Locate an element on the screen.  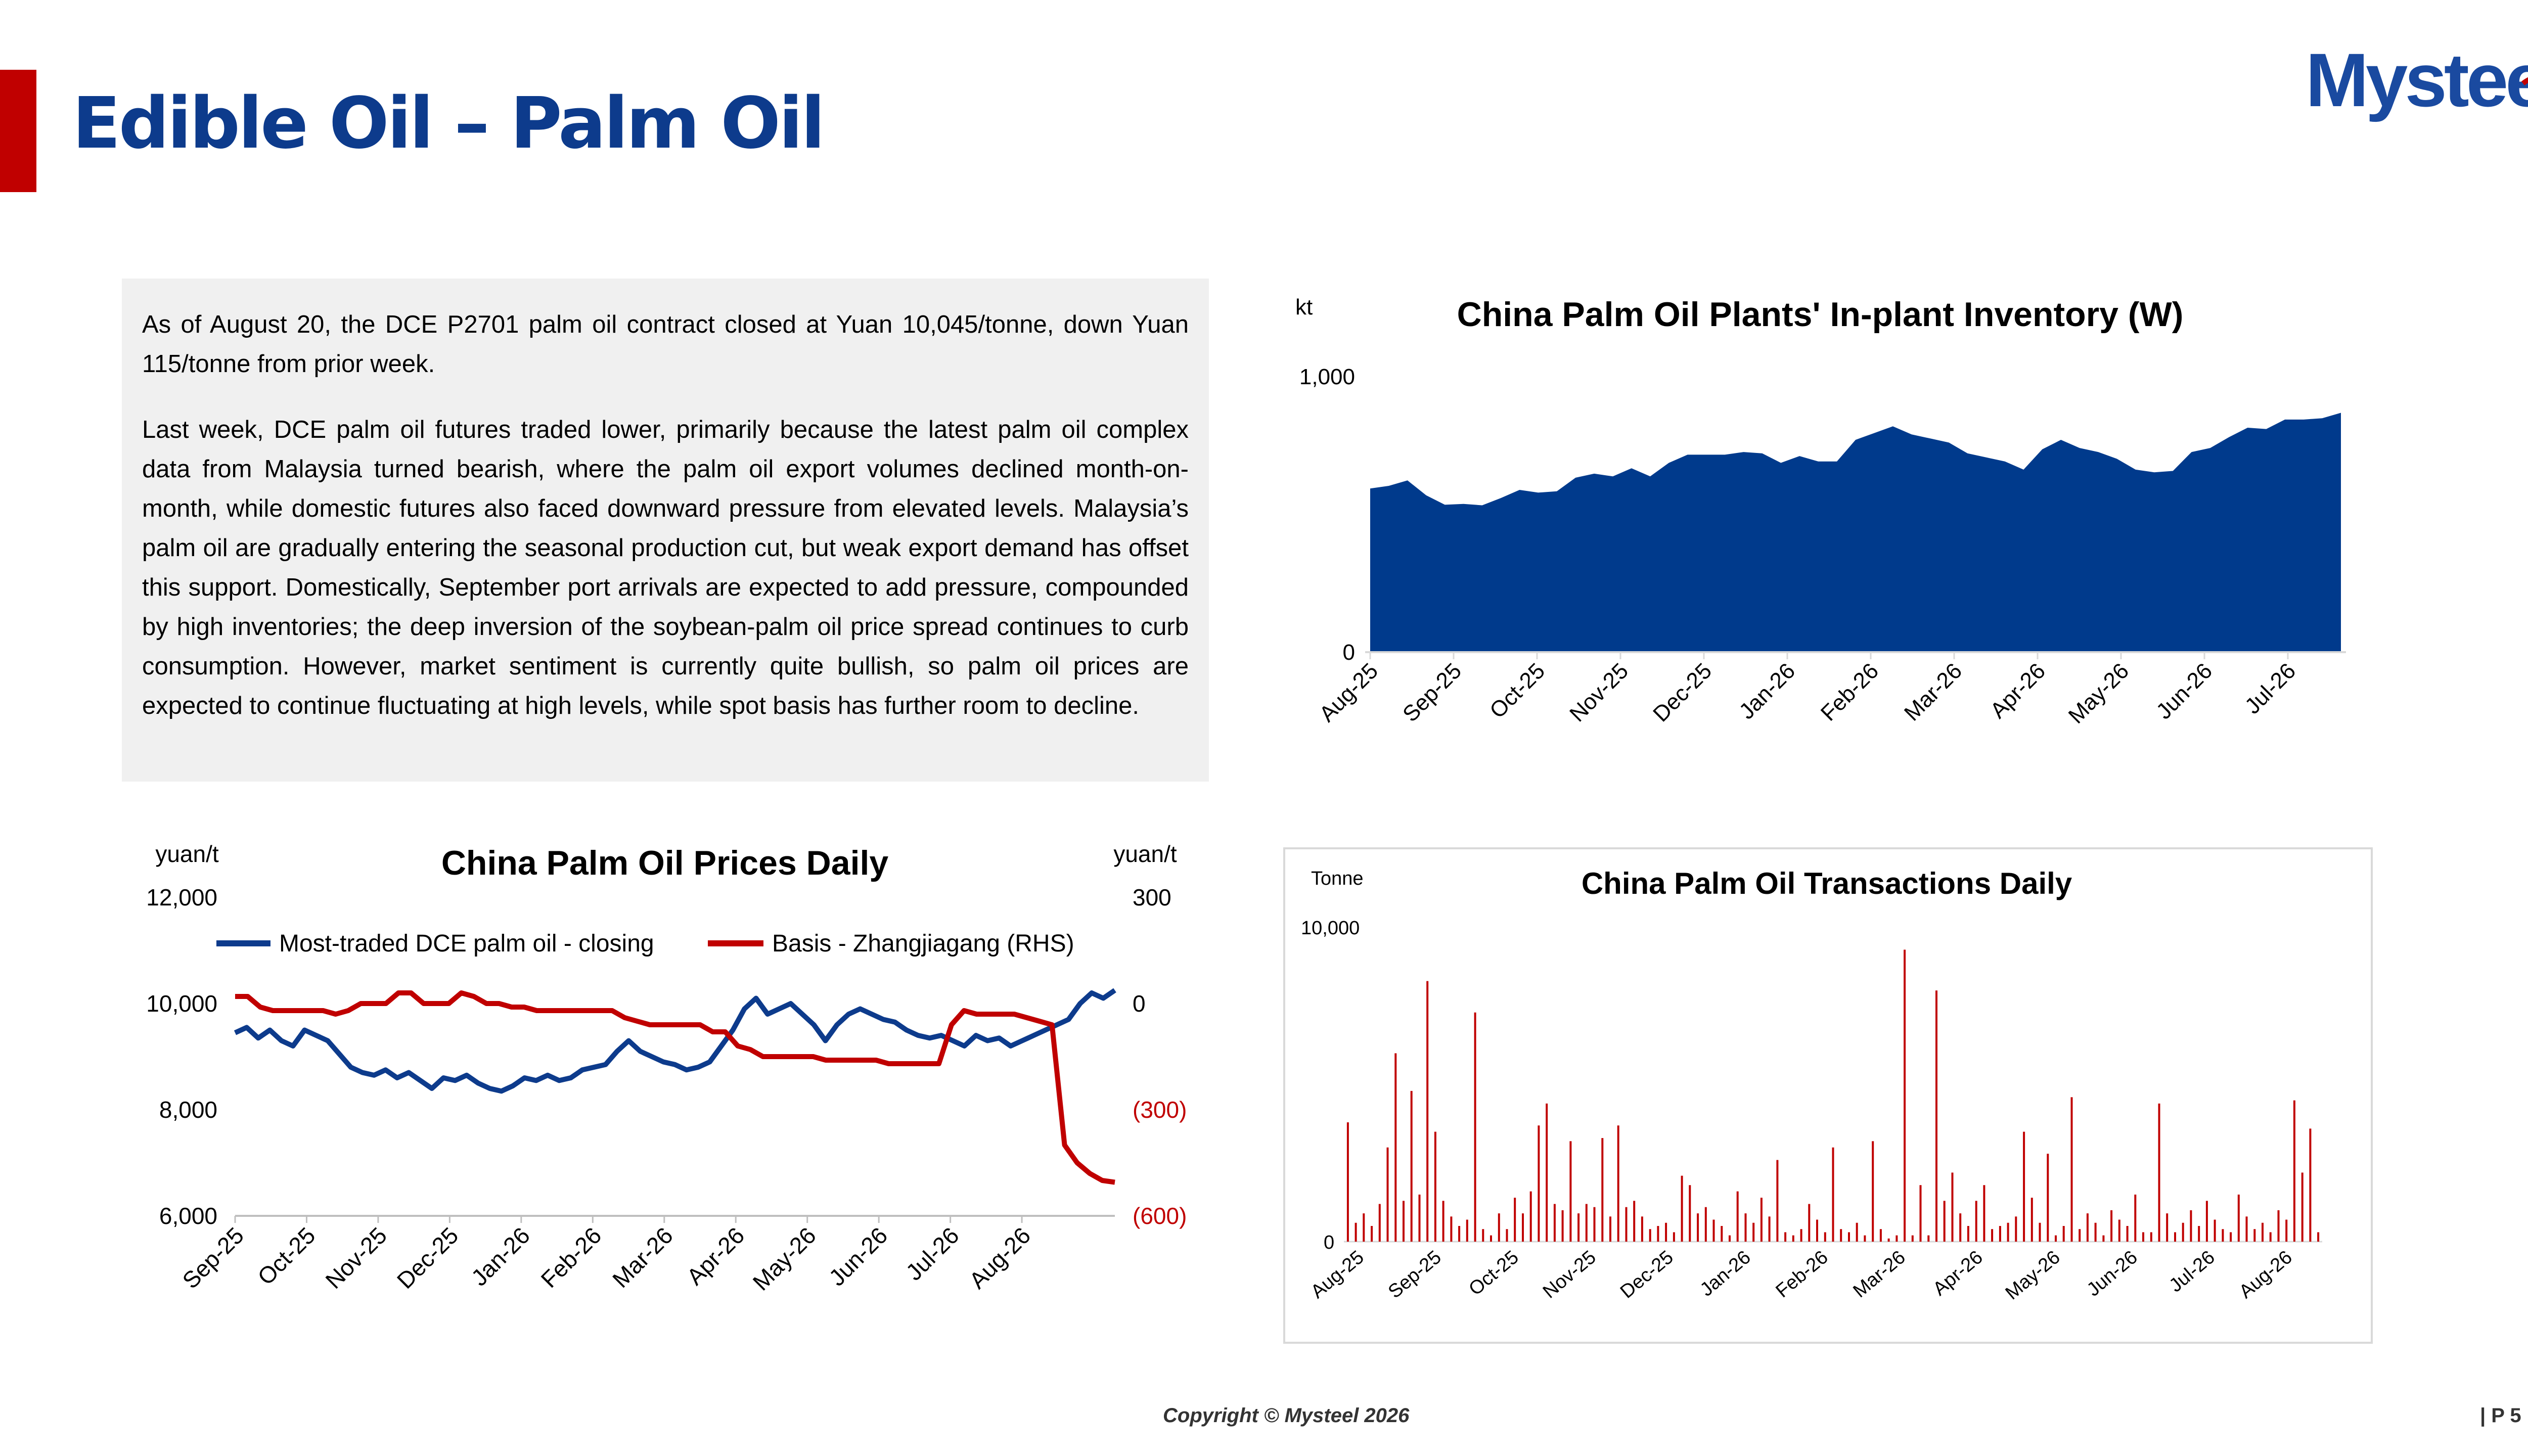
basis-line is located at coordinates (675, 1087).